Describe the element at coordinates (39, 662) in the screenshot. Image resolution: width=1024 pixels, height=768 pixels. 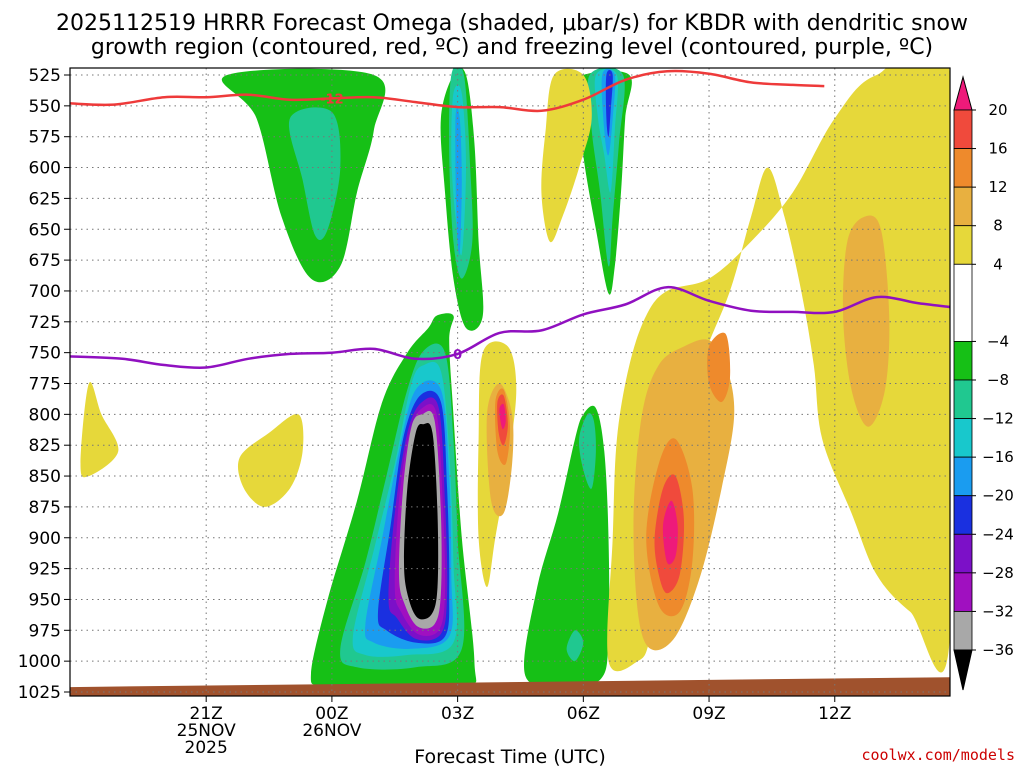
I see `y-tick-label-1000: 1000` at that location.